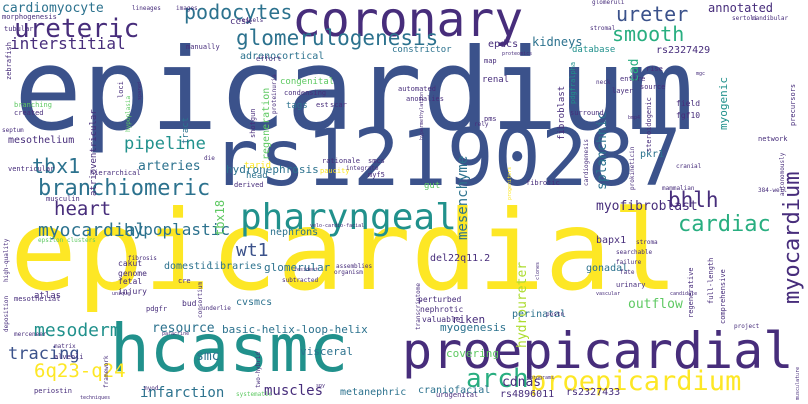 This screenshot has width=808, height=404. What do you see at coordinates (254, 394) in the screenshot?
I see `cloud-word: systematic` at bounding box center [254, 394].